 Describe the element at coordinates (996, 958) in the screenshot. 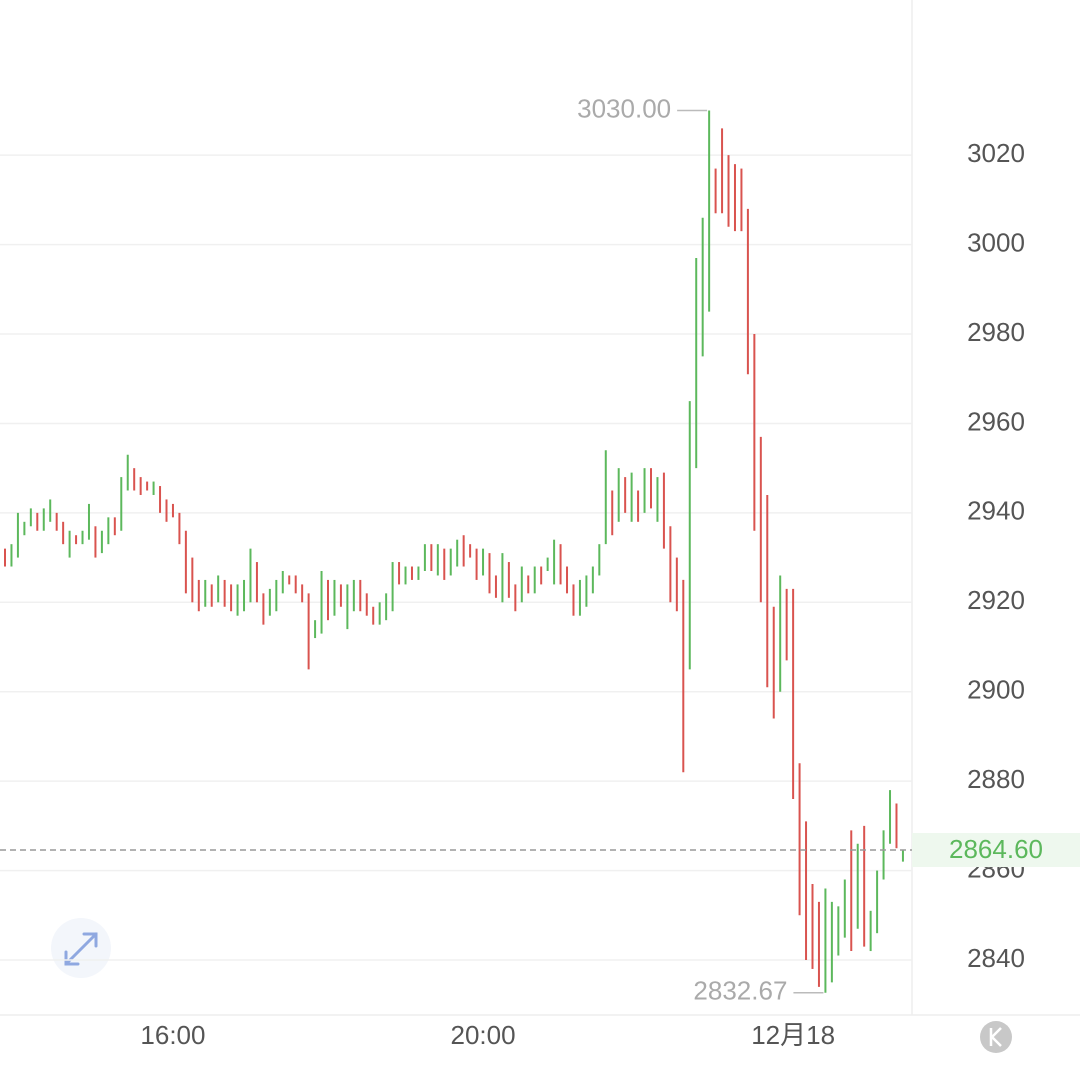

I see `y-tick-label: 2840` at that location.